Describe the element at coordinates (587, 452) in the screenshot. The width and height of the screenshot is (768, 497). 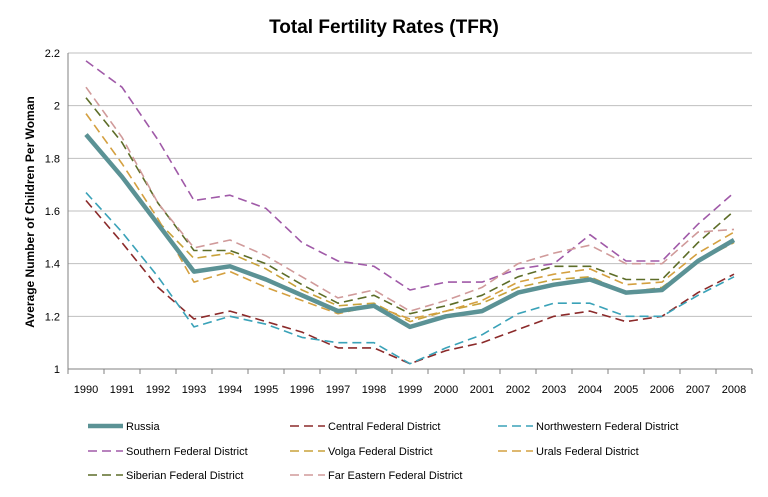
I see `legend-label: Urals Federal District` at that location.